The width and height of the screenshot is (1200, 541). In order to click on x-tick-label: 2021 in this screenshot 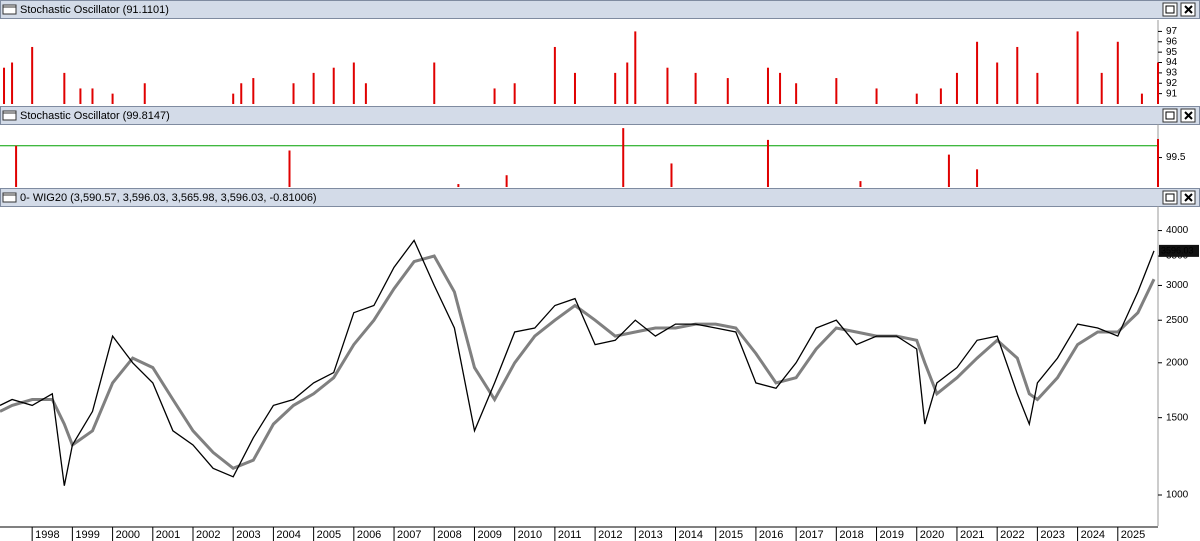, I will do `click(972, 535)`.